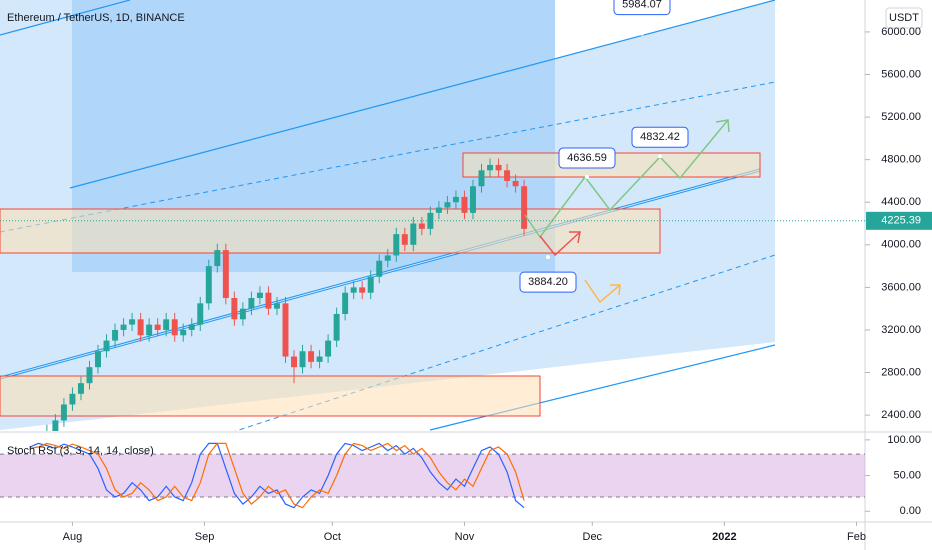  I want to click on x-tick-label: 2022, so click(724, 537).